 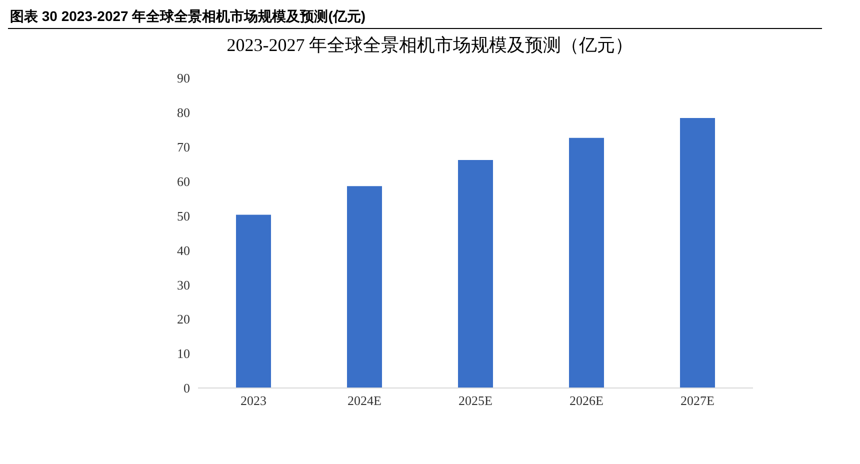 I want to click on x-tick-label: 2023, so click(x=253, y=400).